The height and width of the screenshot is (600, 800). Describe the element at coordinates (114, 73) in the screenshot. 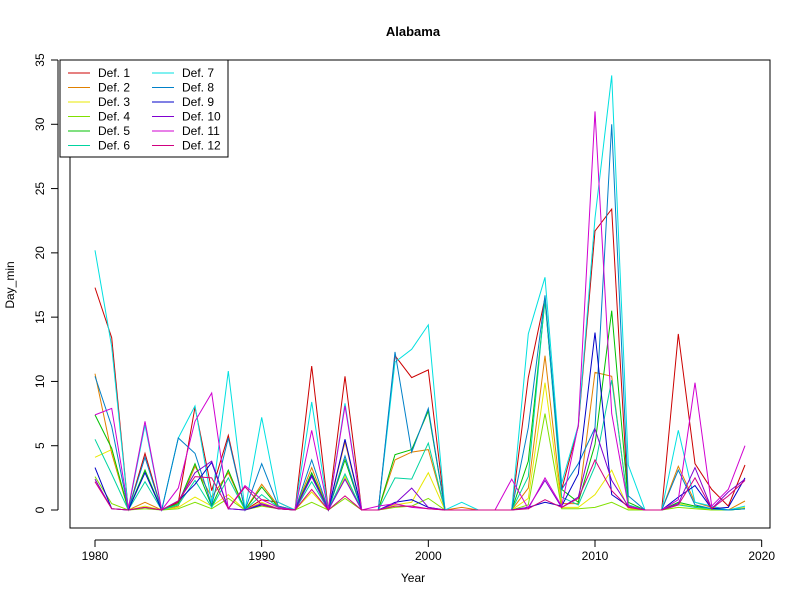

I see `legend-label-1: Def. 1` at that location.